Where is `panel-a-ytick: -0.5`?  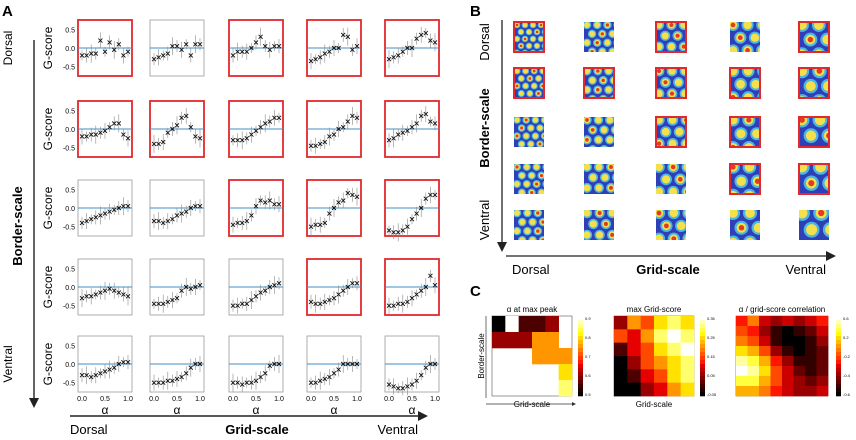 panel-a-ytick: -0.5 is located at coordinates (69, 307).